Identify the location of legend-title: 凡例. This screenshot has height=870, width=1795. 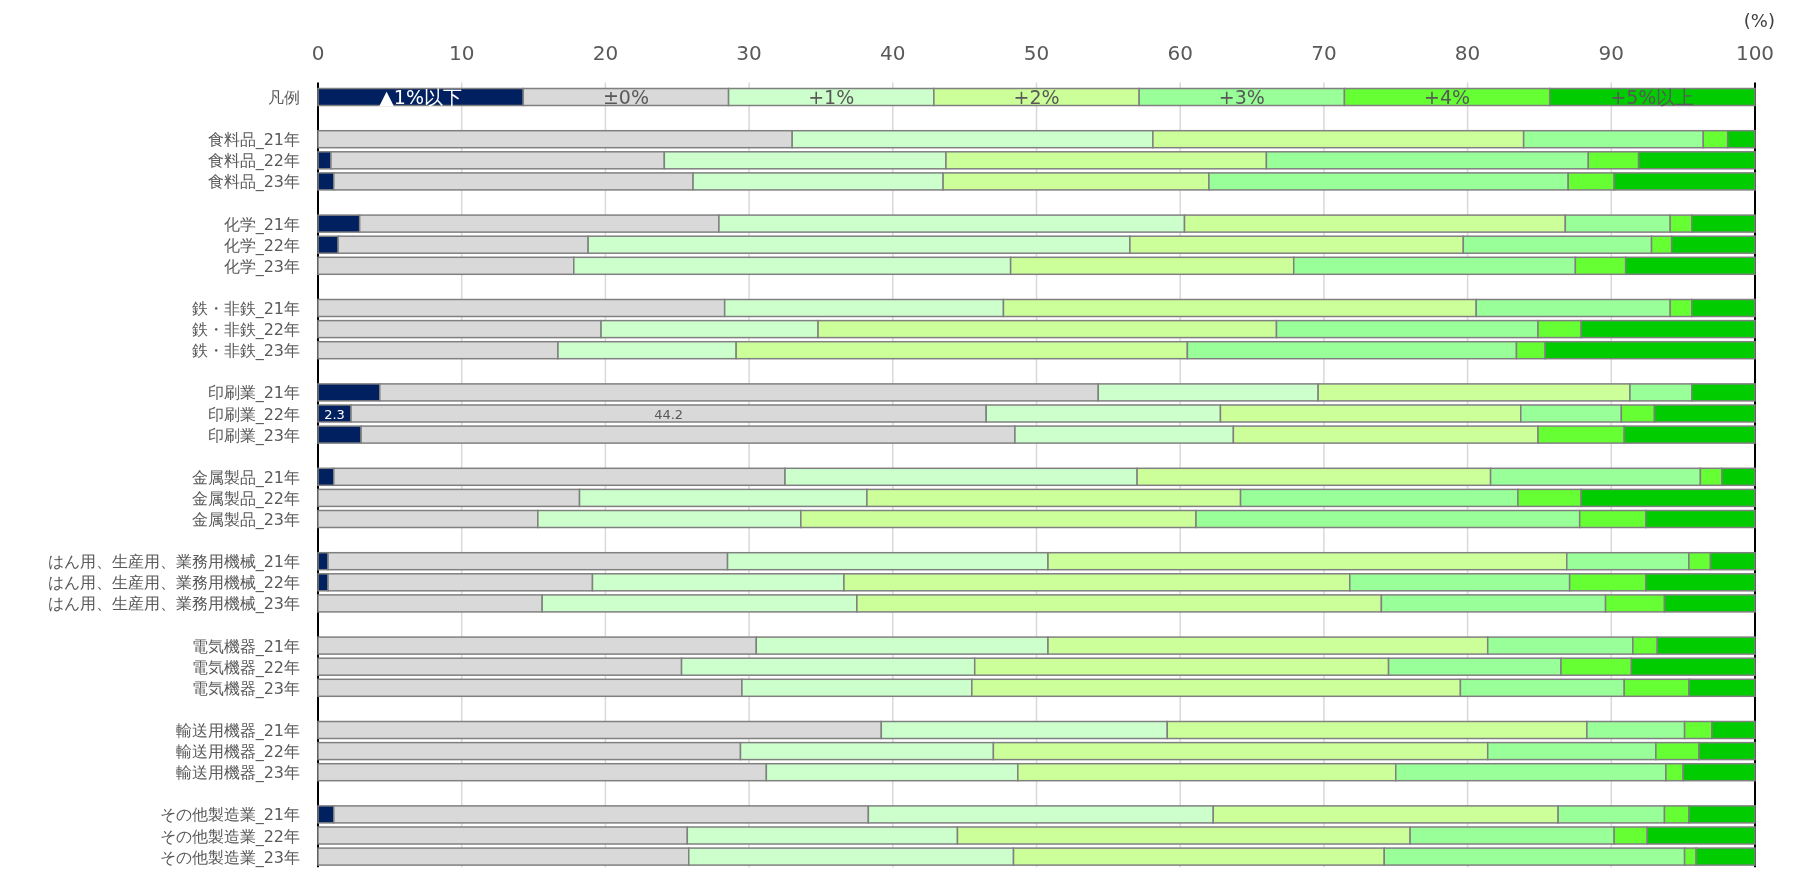
(284, 97).